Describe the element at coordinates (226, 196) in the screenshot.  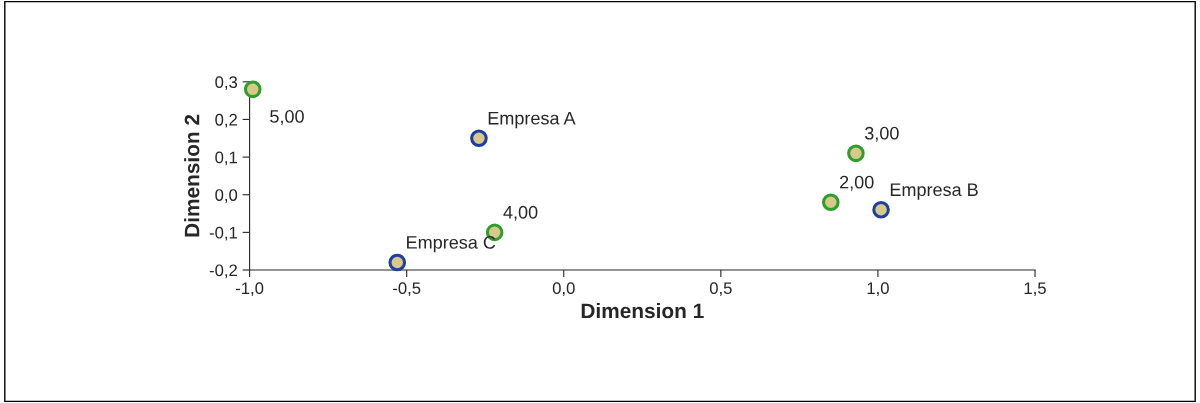
I see `y-tick-label: 0,0` at that location.